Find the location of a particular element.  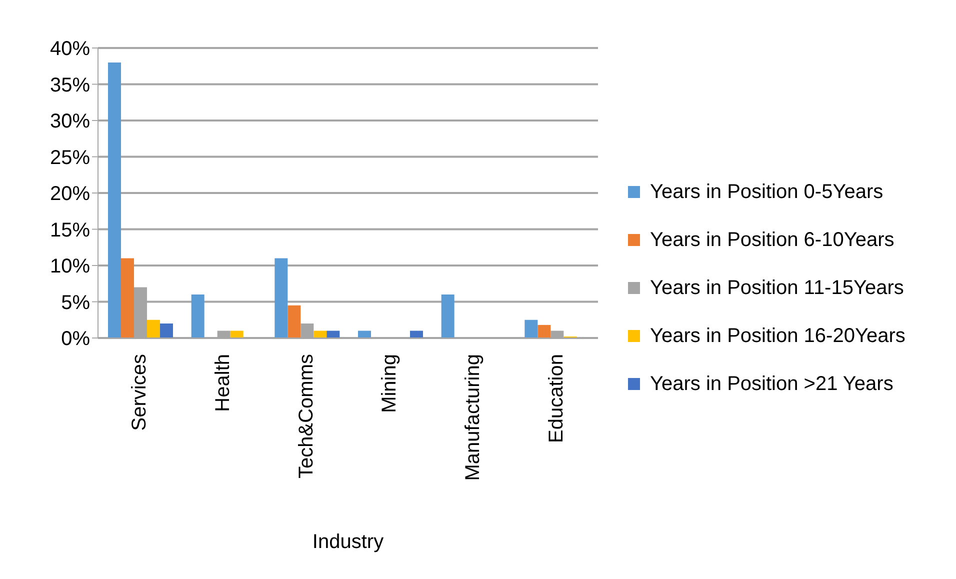

x-tick-label: Services is located at coordinates (139, 392).